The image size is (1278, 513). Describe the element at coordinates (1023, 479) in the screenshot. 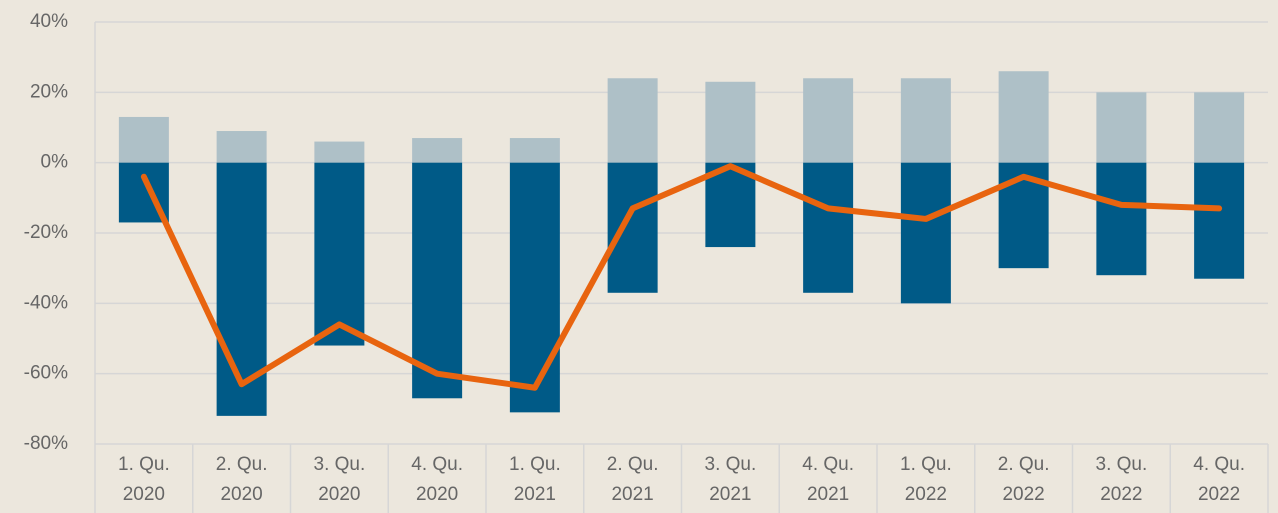

I see `x-tick-label: 2. Qu. 2022` at that location.